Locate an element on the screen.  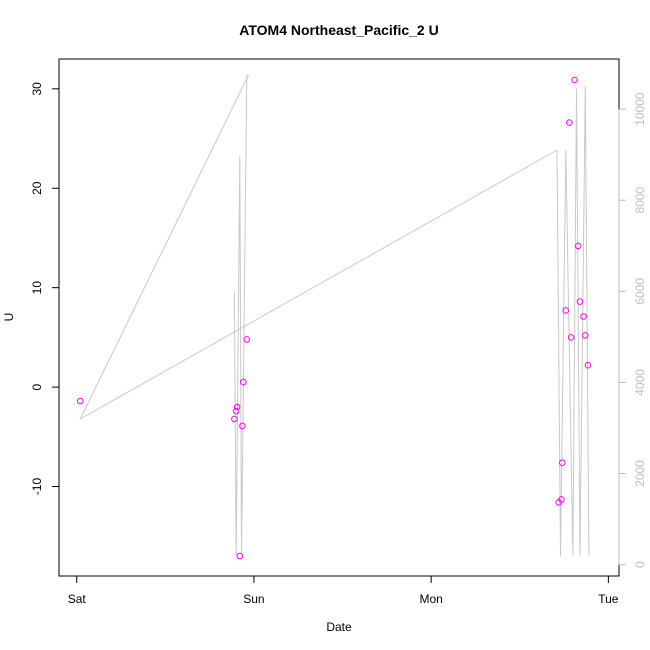
x-tick-label: Tue is located at coordinates (608, 599).